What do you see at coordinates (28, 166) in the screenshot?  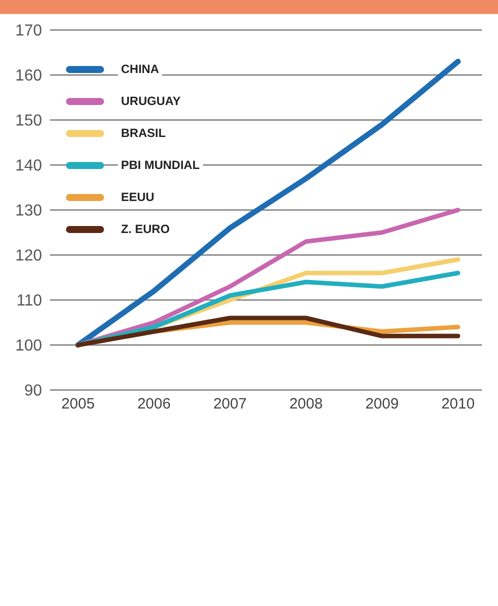 I see `y-tick-label: 140` at bounding box center [28, 166].